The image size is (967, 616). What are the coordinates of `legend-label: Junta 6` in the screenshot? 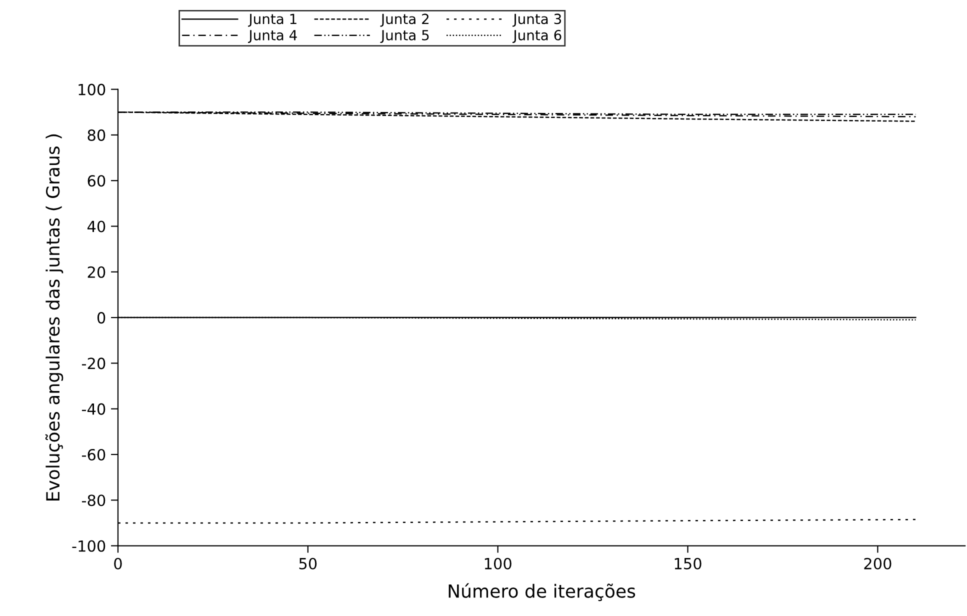 It's located at (537, 36).